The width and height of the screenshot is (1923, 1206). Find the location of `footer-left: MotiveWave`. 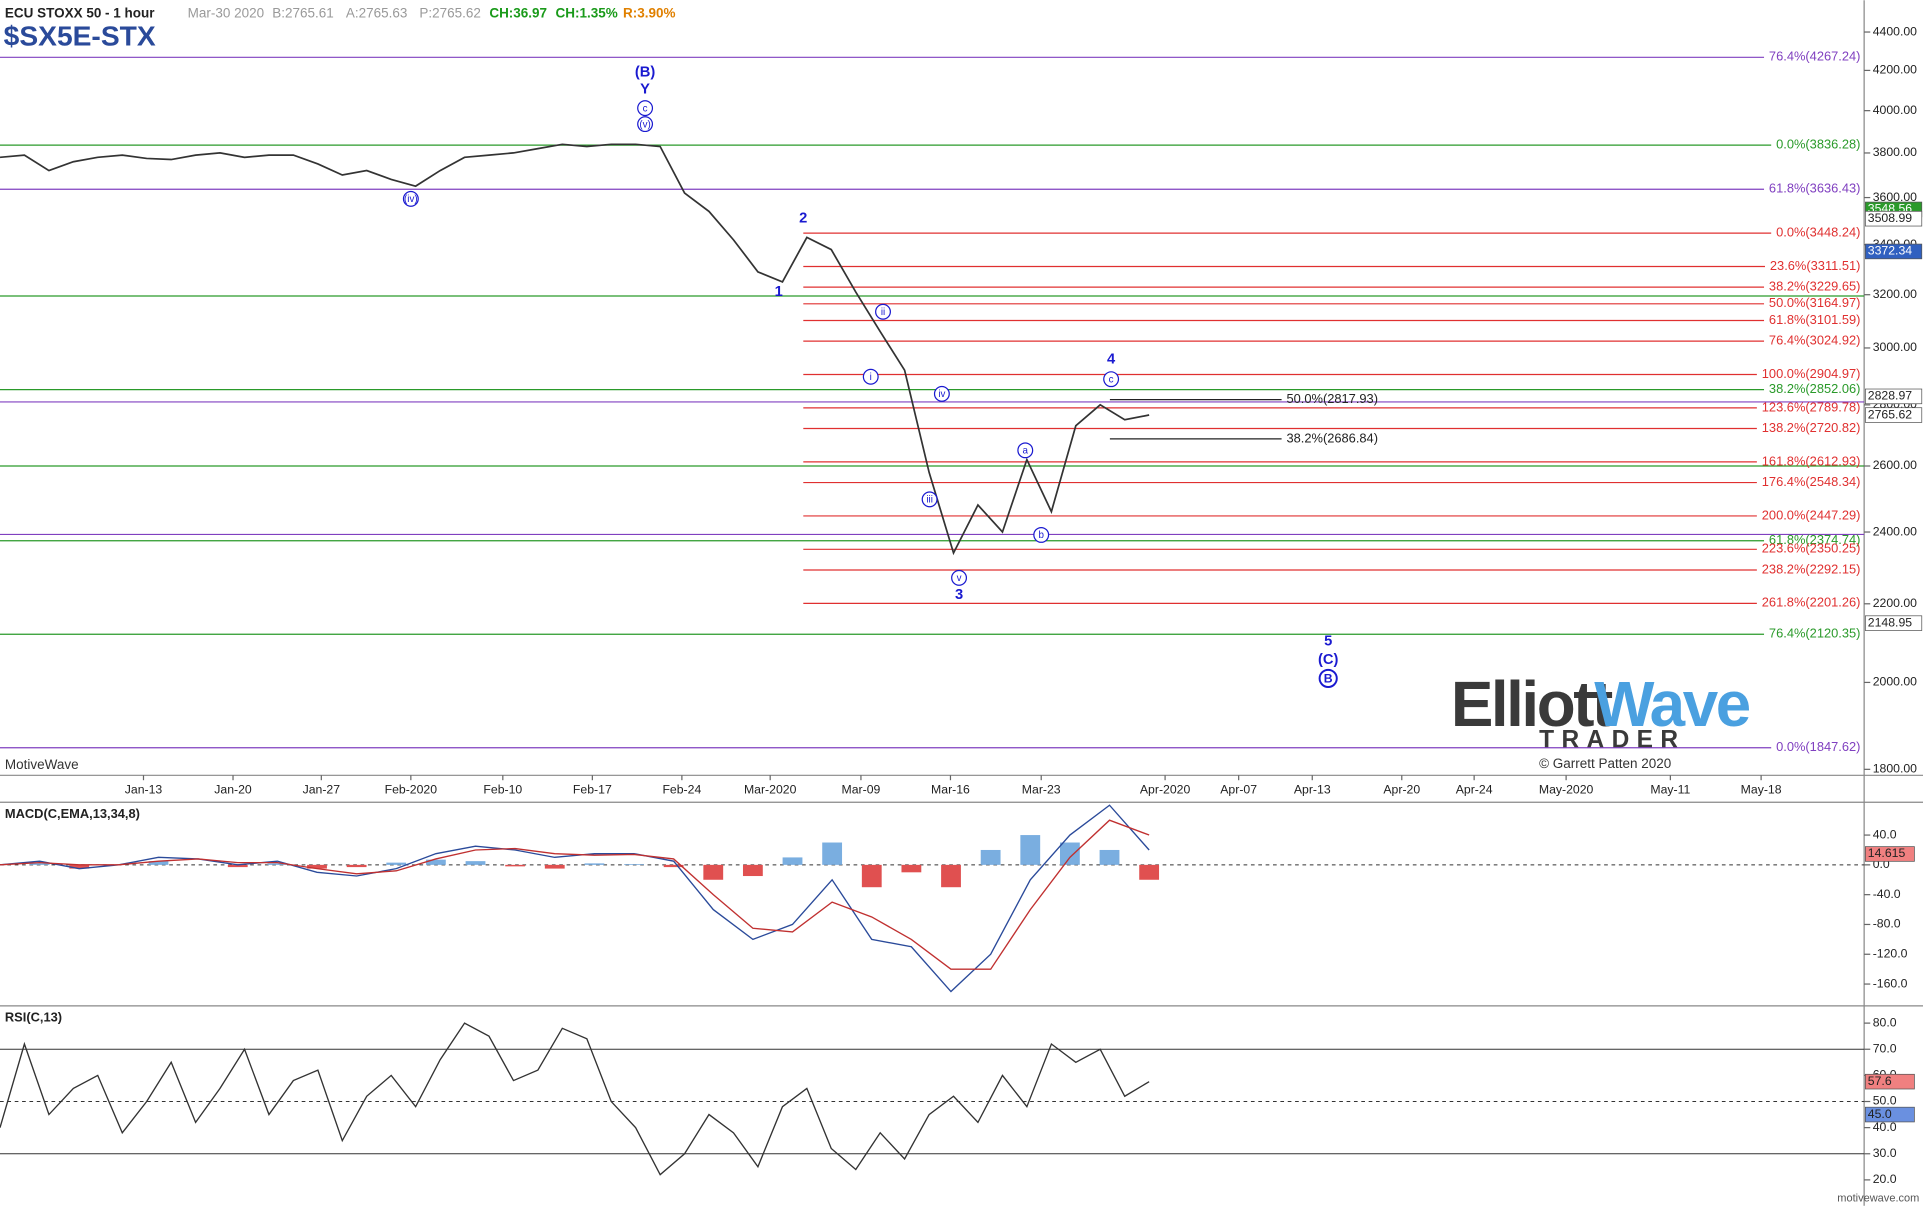

footer-left: MotiveWave is located at coordinates (42, 764).